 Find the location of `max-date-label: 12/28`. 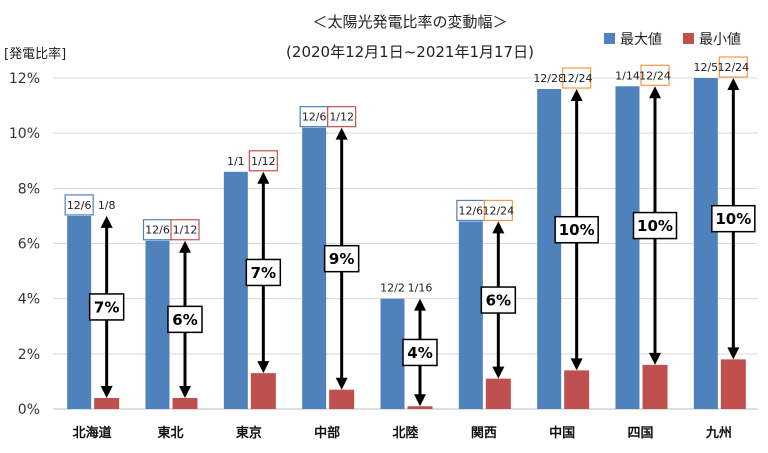

max-date-label: 12/28 is located at coordinates (549, 78).